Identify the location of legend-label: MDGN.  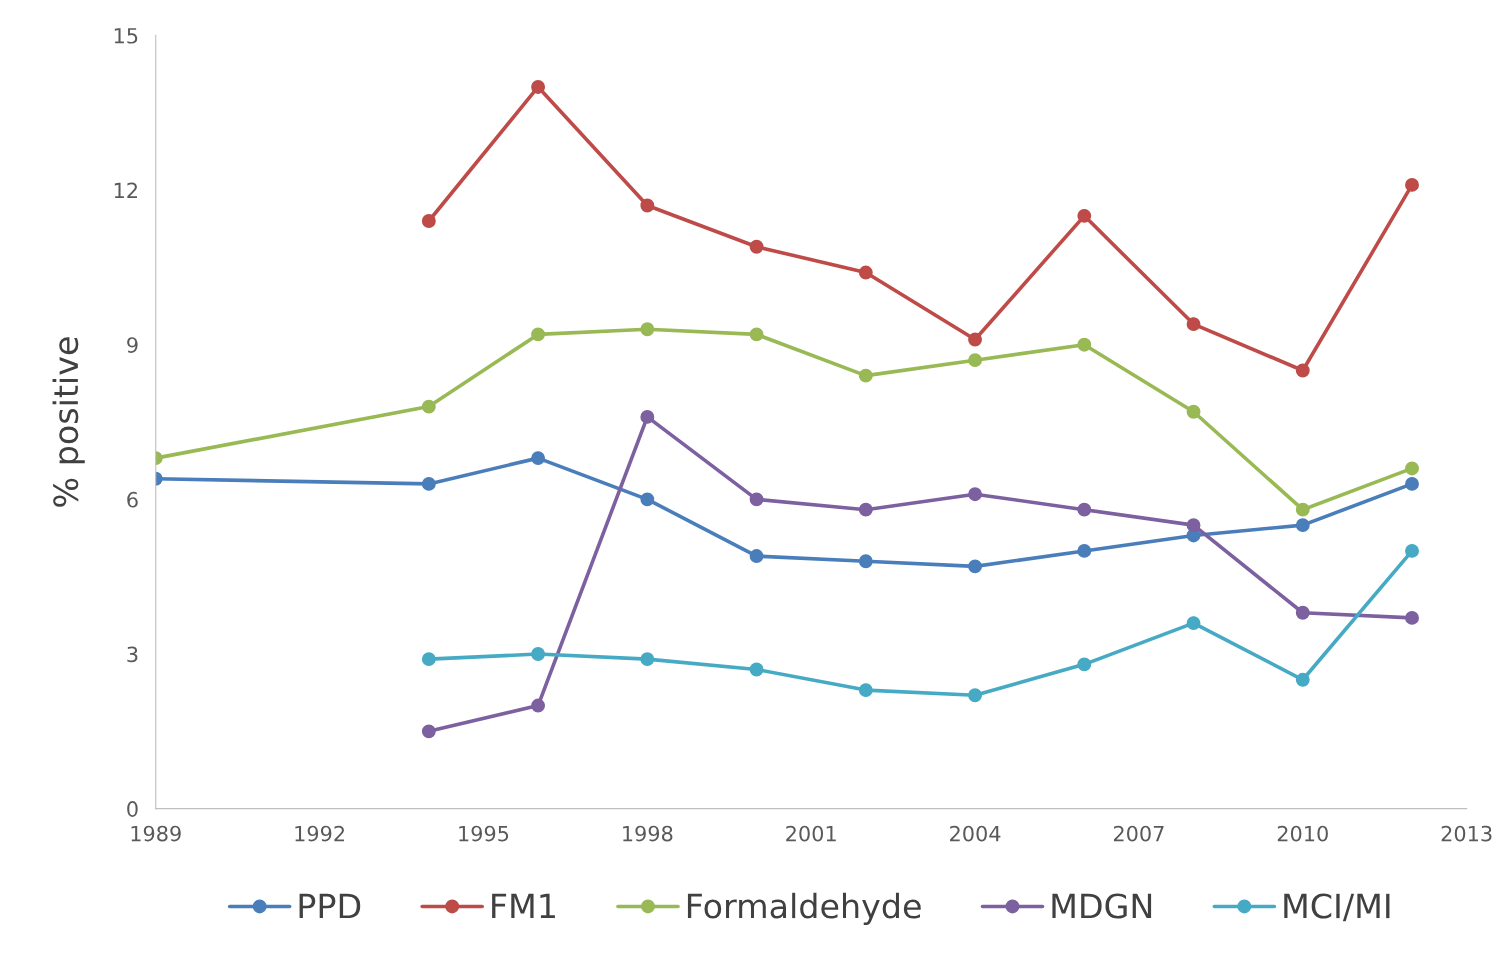
(1102, 906).